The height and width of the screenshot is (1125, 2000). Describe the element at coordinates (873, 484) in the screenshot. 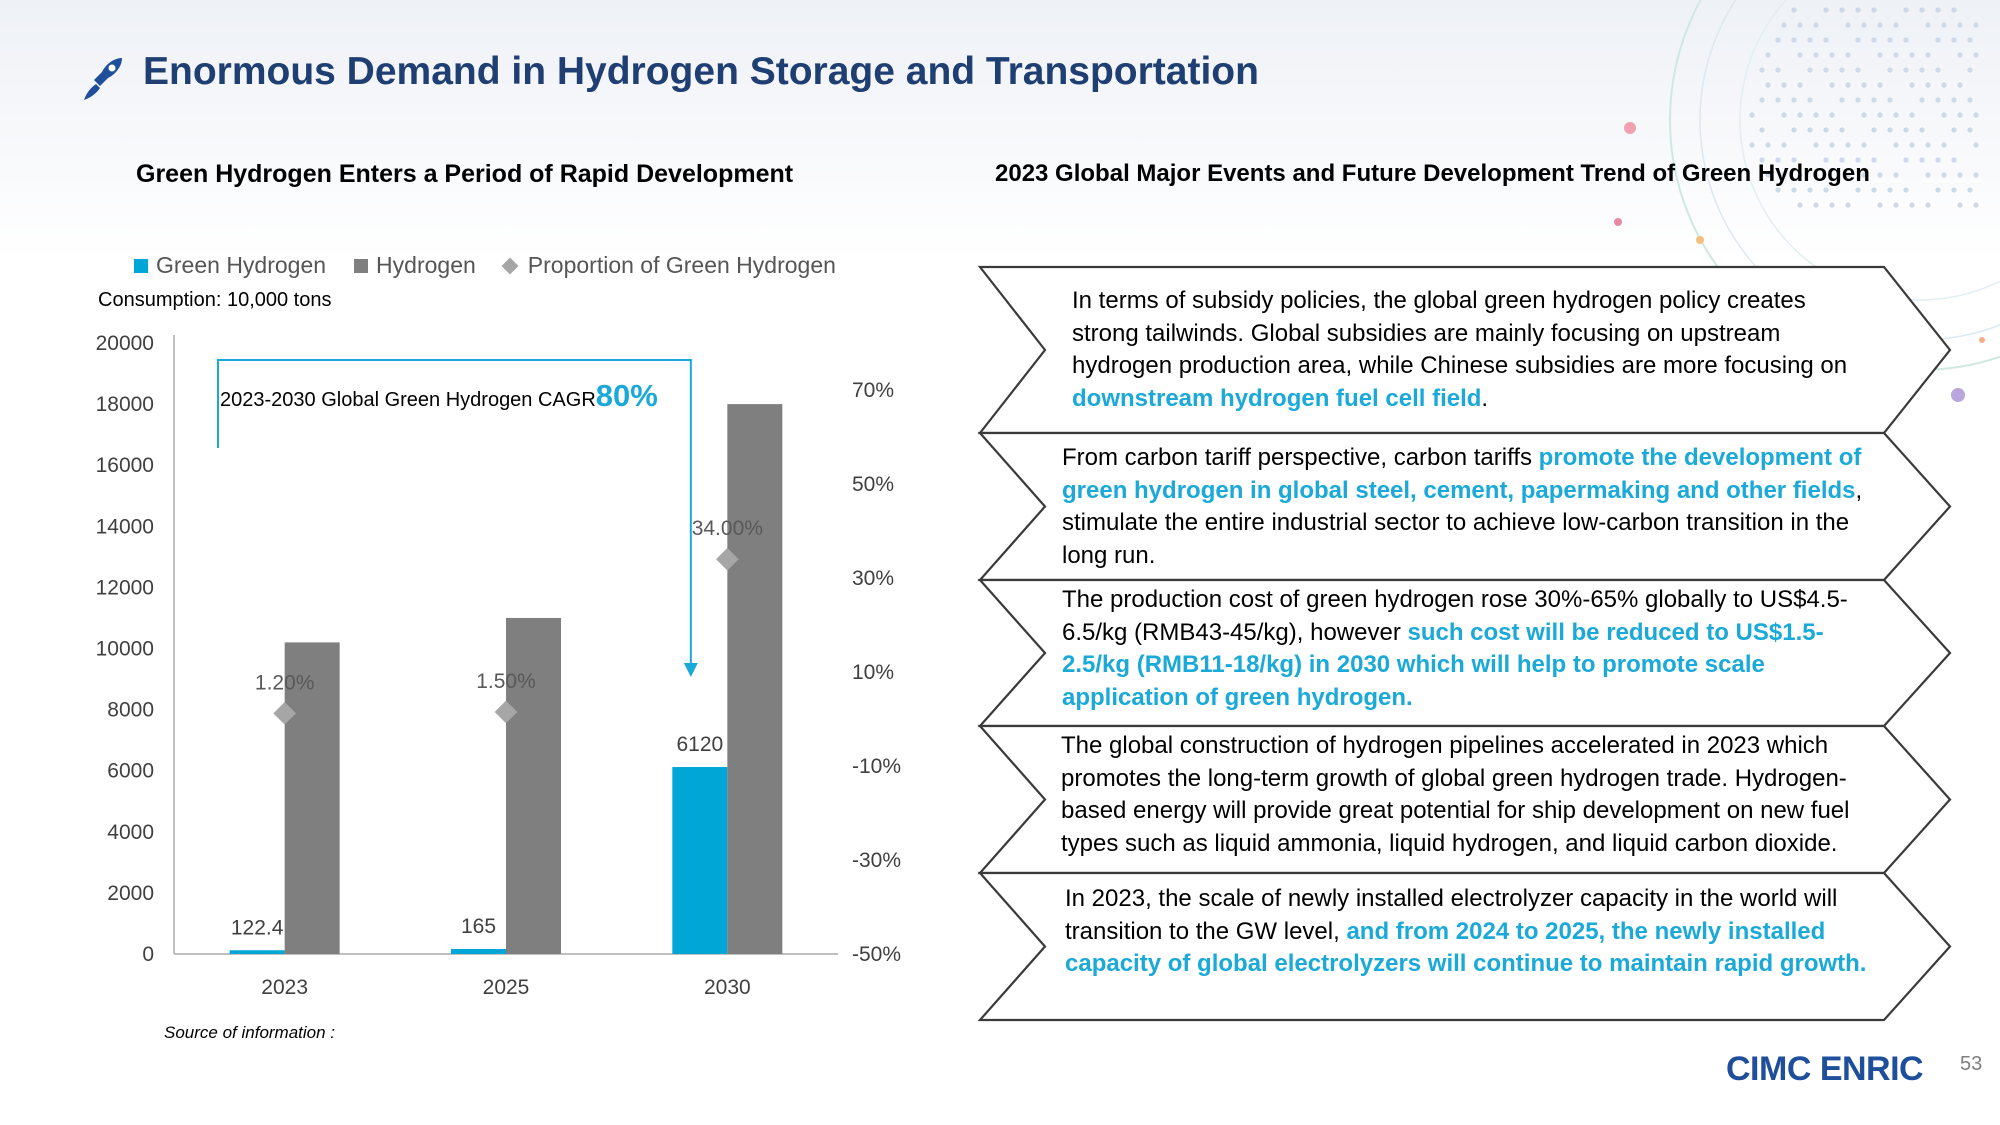

I see `y2-tick-label: 50%` at that location.